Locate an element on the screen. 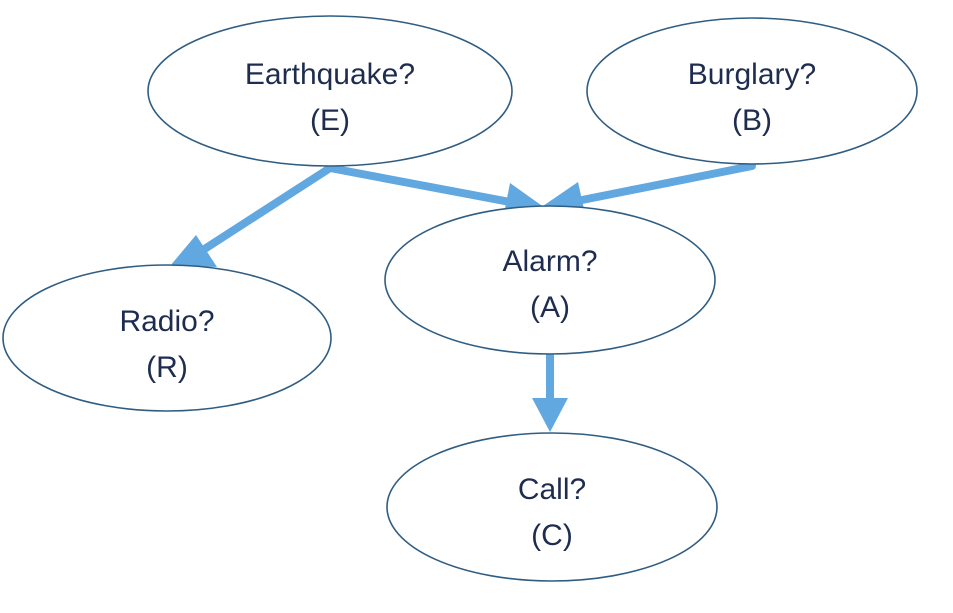 Image resolution: width=953 pixels, height=613 pixels. node-abbr: (A) is located at coordinates (550, 307).